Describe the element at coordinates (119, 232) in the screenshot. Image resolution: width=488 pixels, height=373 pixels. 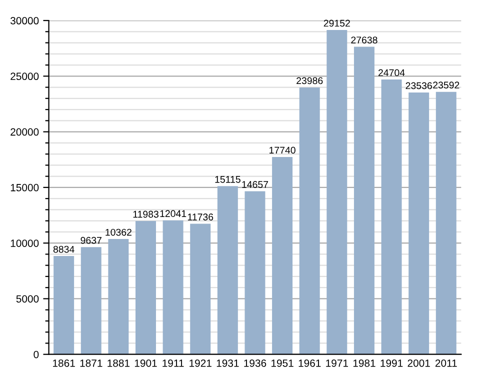
I see `data-label: 10362` at that location.